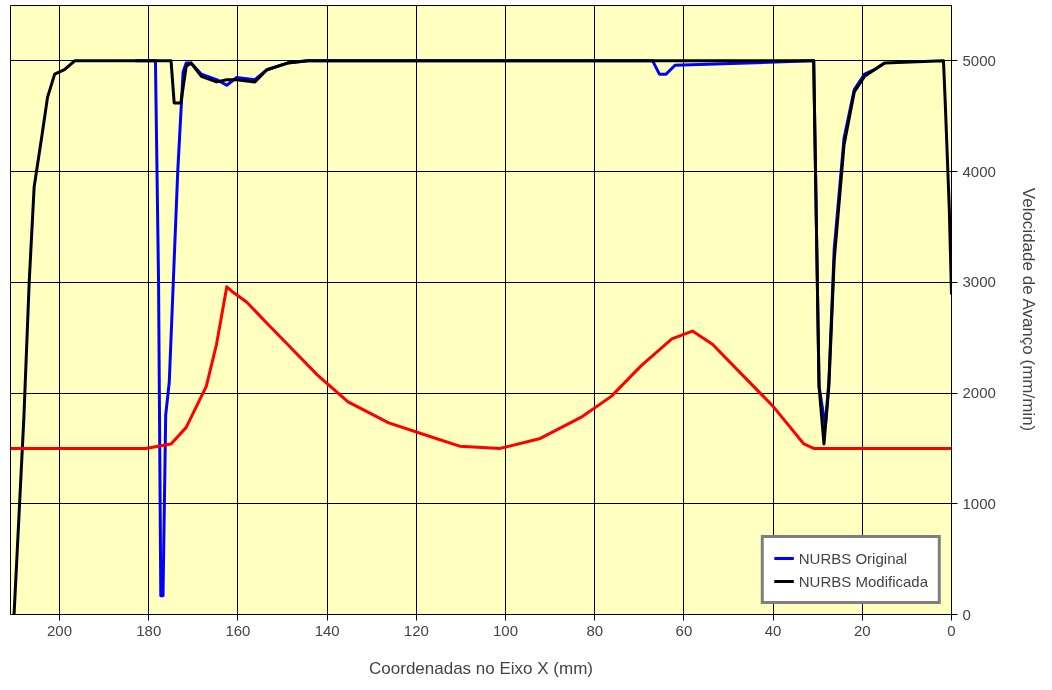 Image resolution: width=1052 pixels, height=690 pixels. What do you see at coordinates (853, 558) in the screenshot?
I see `legend-label: NURBS Original` at bounding box center [853, 558].